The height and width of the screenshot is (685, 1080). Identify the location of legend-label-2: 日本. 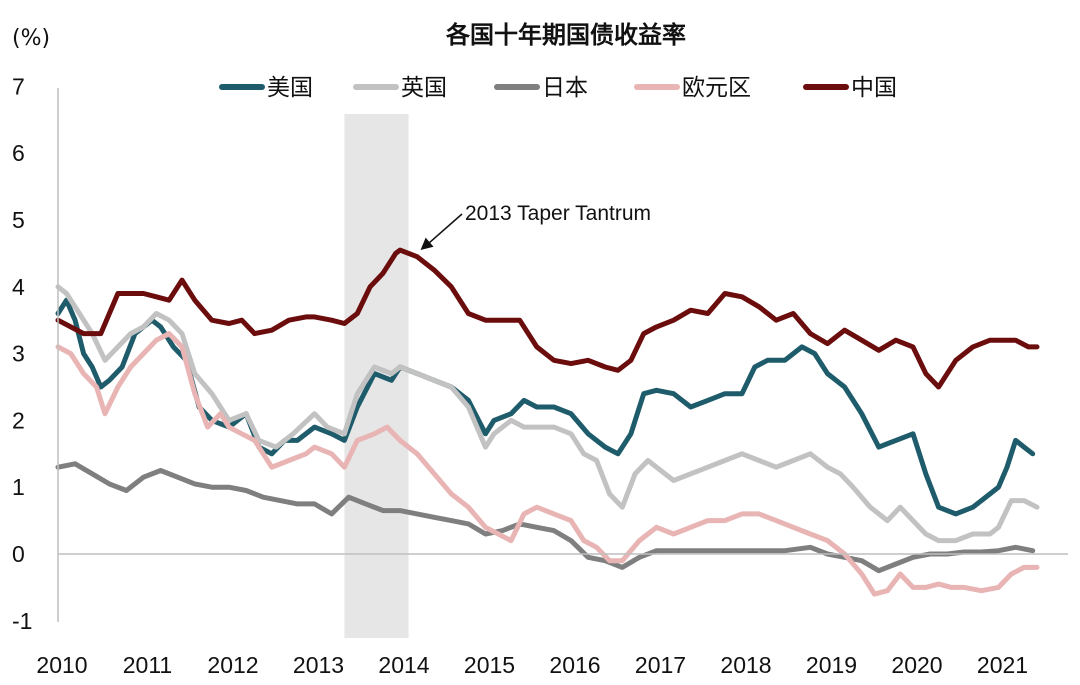
(565, 88).